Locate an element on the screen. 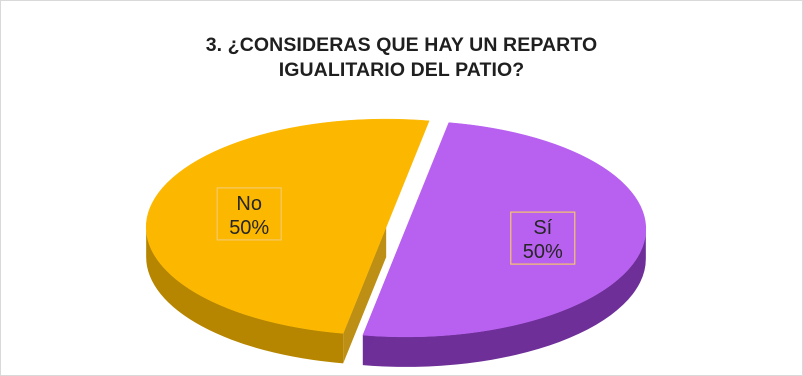  data-label-category: Sí is located at coordinates (542, 228).